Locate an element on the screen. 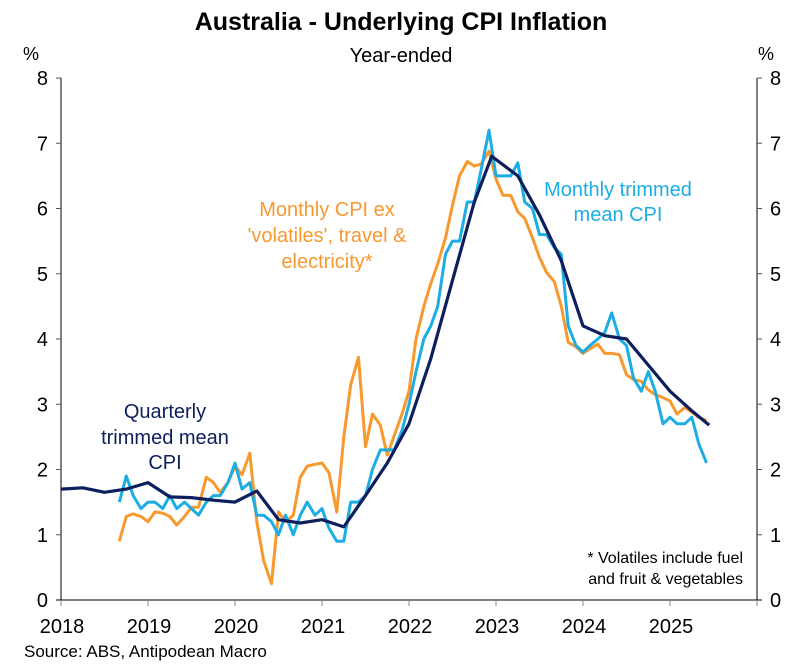 The height and width of the screenshot is (666, 803). y-tick-label-right: 4 is located at coordinates (775, 340).